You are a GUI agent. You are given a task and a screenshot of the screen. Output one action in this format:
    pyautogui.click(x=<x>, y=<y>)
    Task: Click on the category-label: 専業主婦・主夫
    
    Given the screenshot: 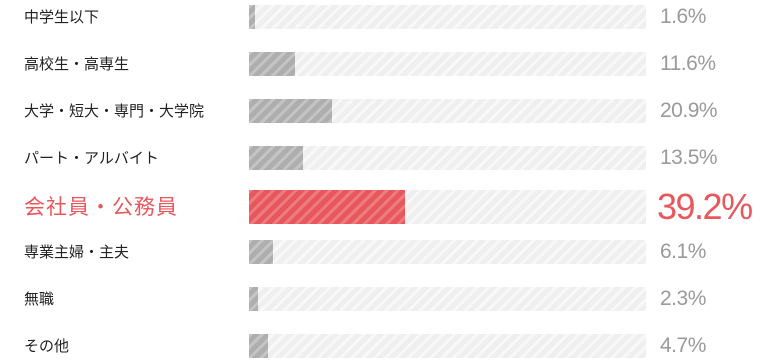 What is the action you would take?
    pyautogui.click(x=77, y=252)
    